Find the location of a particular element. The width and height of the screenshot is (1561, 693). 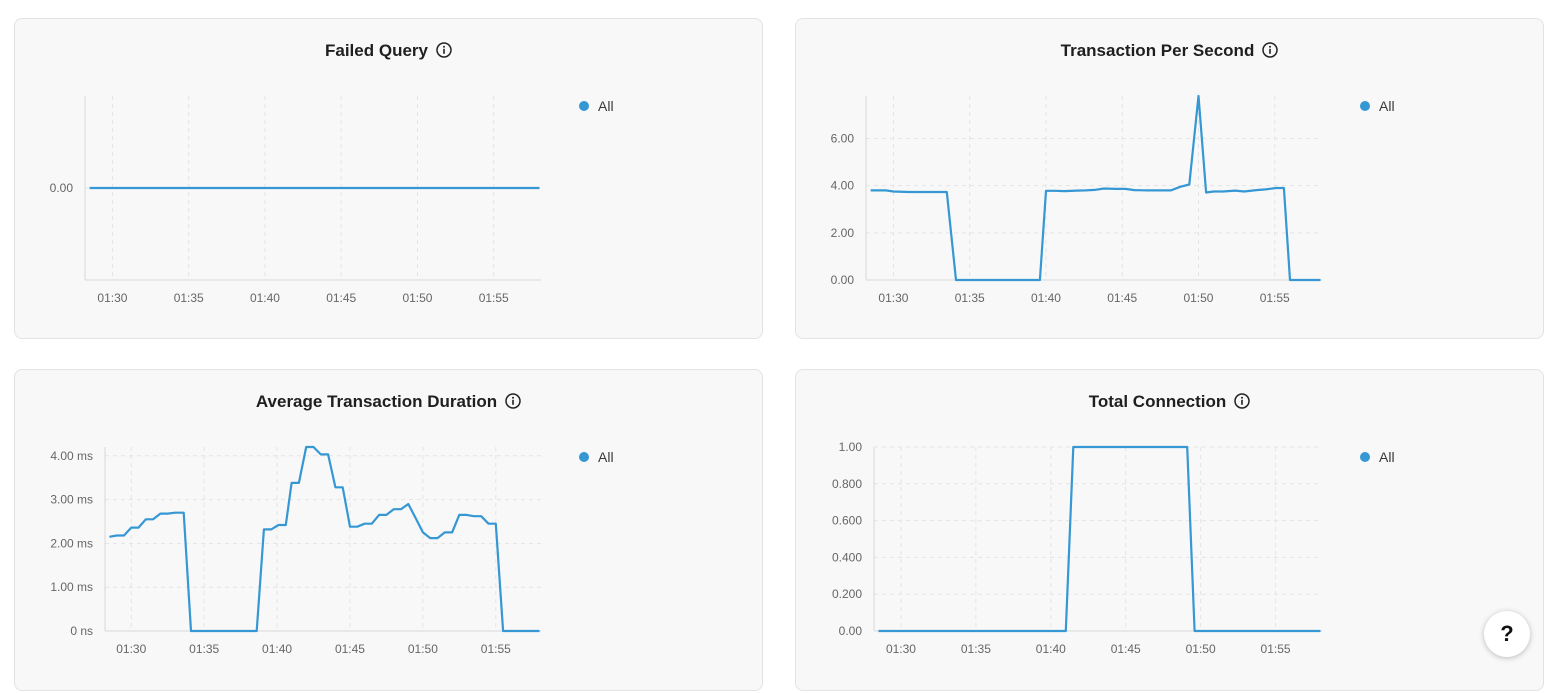

y-tick-label: 2.00 ms is located at coordinates (71, 543).